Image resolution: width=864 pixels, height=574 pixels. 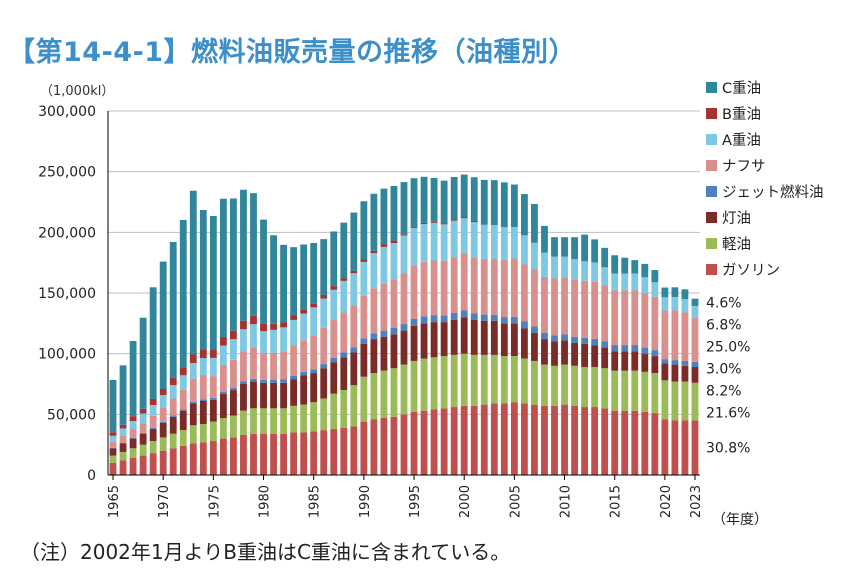 I want to click on x-tick-label: 2015, so click(x=616, y=501).